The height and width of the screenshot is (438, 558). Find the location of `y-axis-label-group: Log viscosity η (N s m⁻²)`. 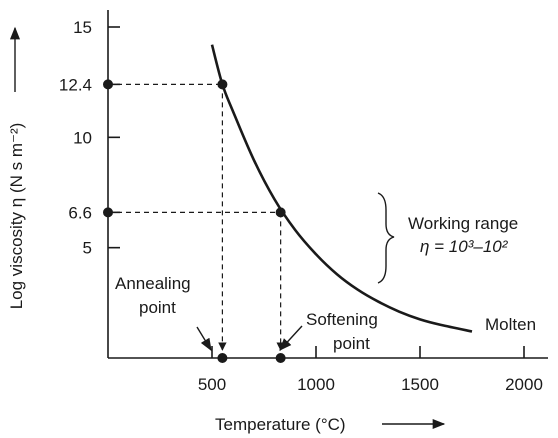

y-axis-label-group: Log viscosity η (N s m⁻²) is located at coordinates (16, 216).